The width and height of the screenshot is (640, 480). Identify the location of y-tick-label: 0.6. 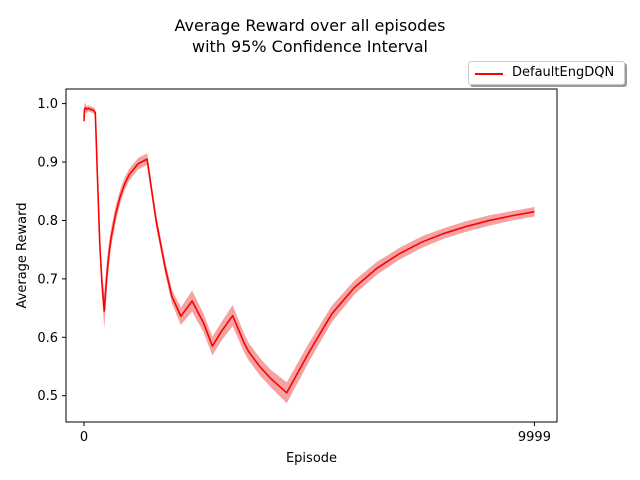
(47, 338).